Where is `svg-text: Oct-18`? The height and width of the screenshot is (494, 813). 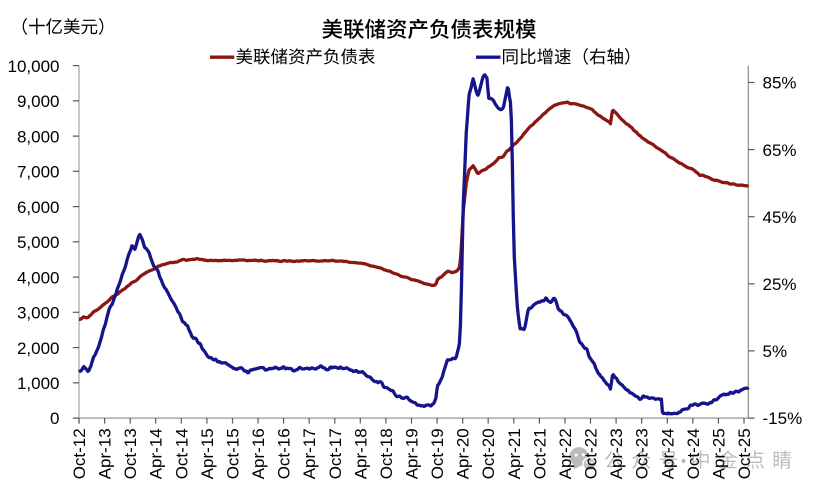 svg-text: Oct-18 is located at coordinates (386, 453).